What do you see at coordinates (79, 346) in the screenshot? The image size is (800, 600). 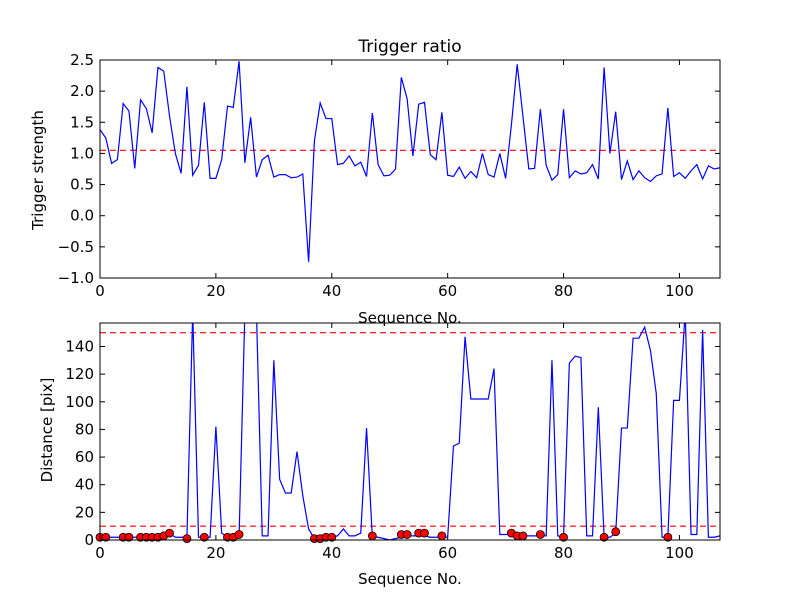 I see `y-tick-label: 140` at bounding box center [79, 346].